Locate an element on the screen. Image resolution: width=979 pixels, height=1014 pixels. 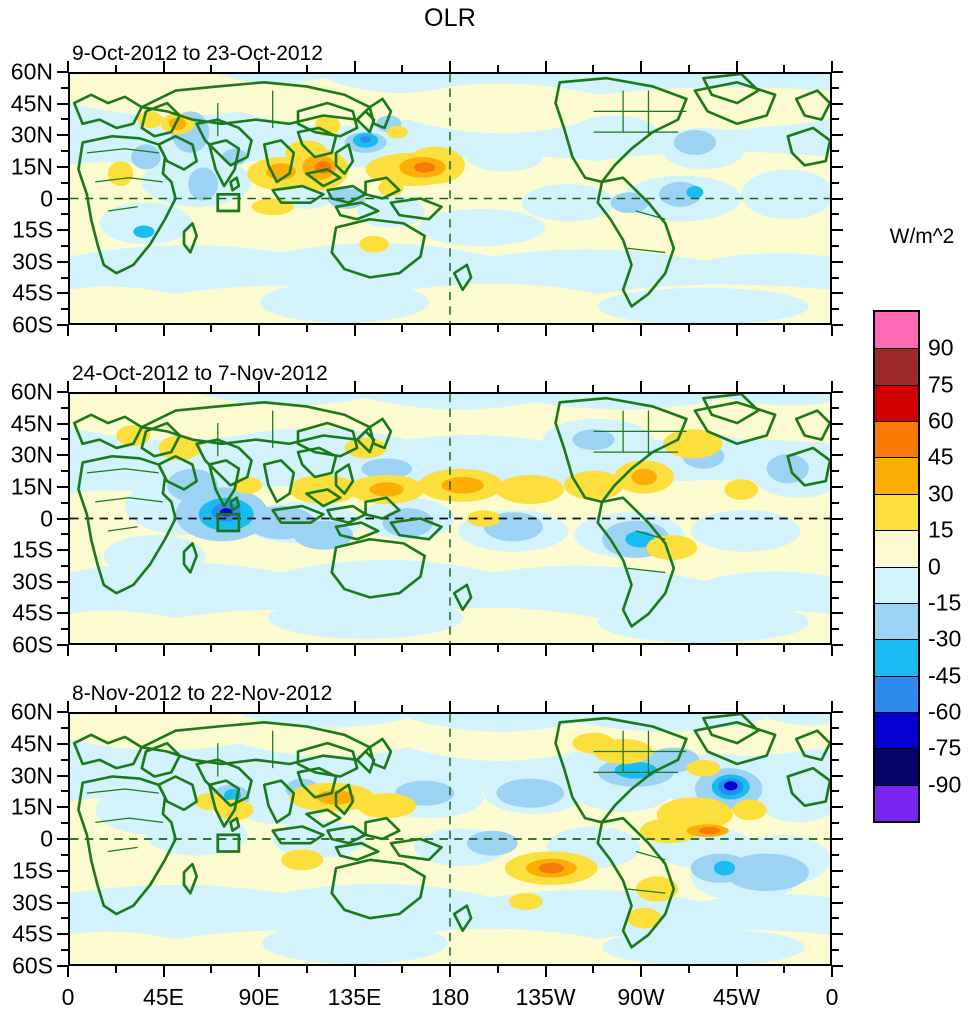
y-axis-label: 45N is located at coordinates (31, 743).